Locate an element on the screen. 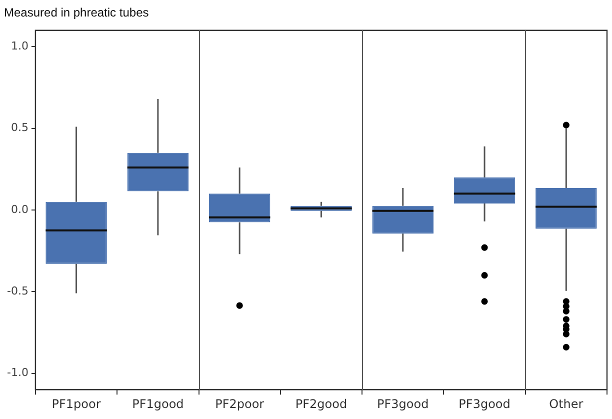 Image resolution: width=612 pixels, height=419 pixels. y-tick-label: 0.5 is located at coordinates (19, 127).